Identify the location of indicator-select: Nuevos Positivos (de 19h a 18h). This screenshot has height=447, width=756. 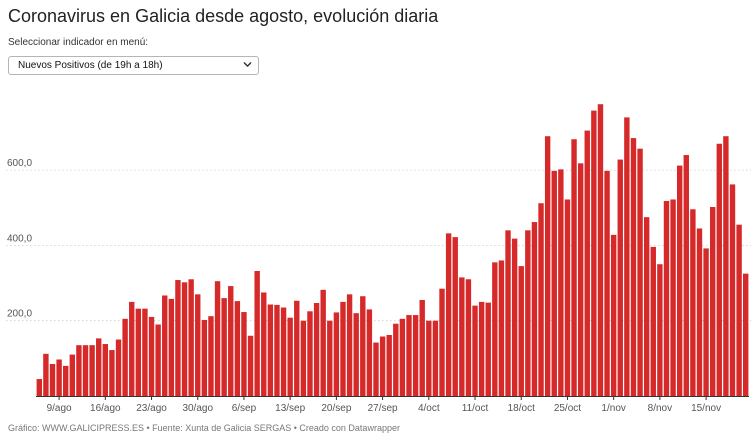
(133, 65).